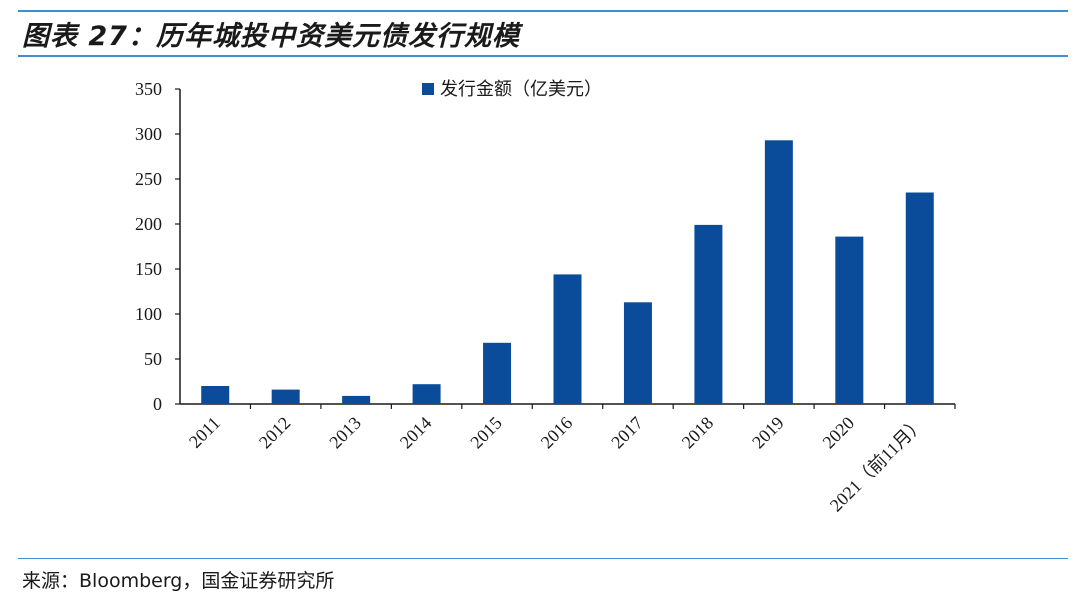 The width and height of the screenshot is (1080, 608). Describe the element at coordinates (148, 314) in the screenshot. I see `y-tick-label: 100` at that location.